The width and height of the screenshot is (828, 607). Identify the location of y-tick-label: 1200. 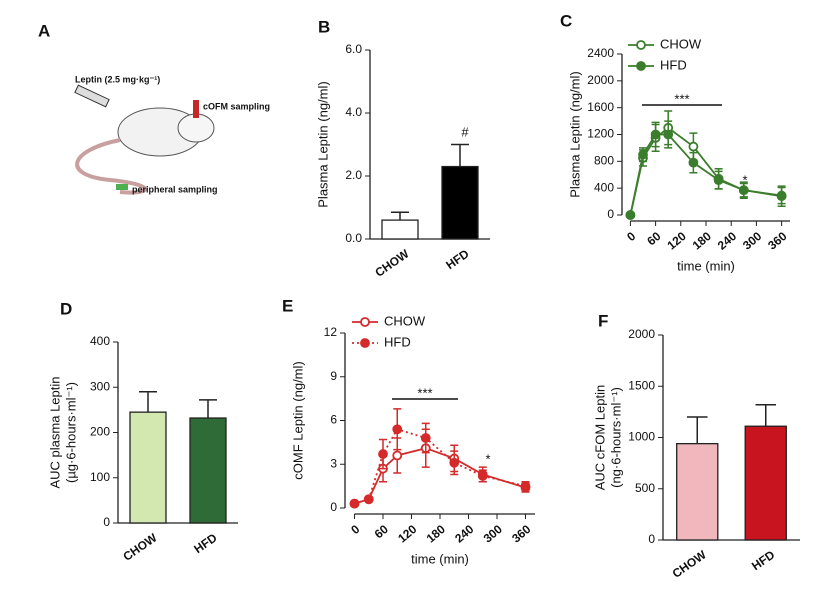
(600, 134).